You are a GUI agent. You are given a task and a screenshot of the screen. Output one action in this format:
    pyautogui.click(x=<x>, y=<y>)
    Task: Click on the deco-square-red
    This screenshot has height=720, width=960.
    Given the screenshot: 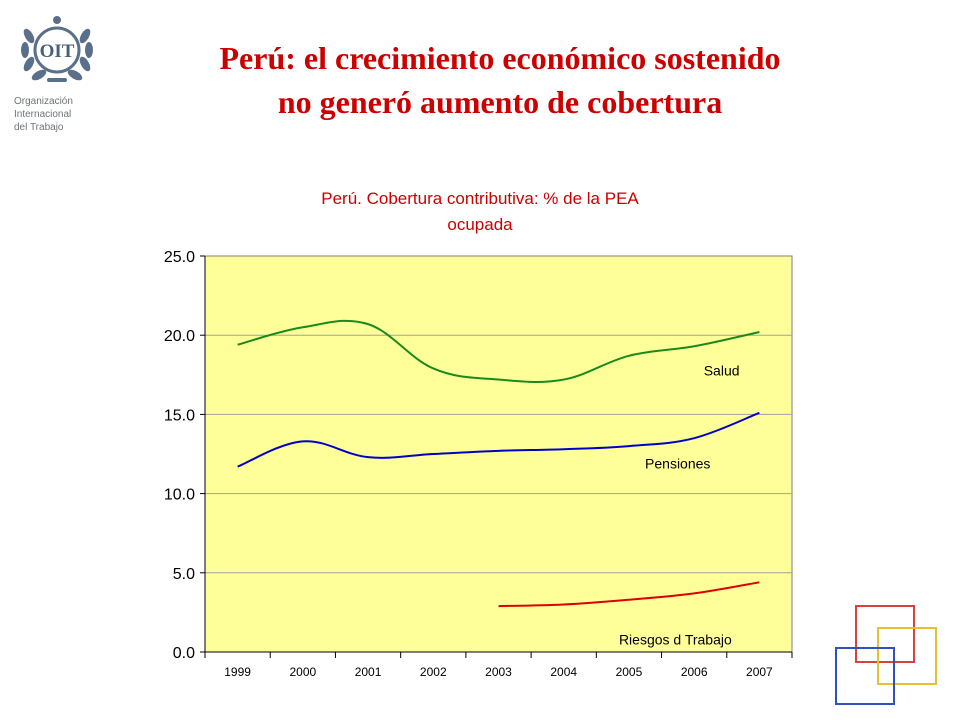 What is the action you would take?
    pyautogui.click(x=885, y=634)
    